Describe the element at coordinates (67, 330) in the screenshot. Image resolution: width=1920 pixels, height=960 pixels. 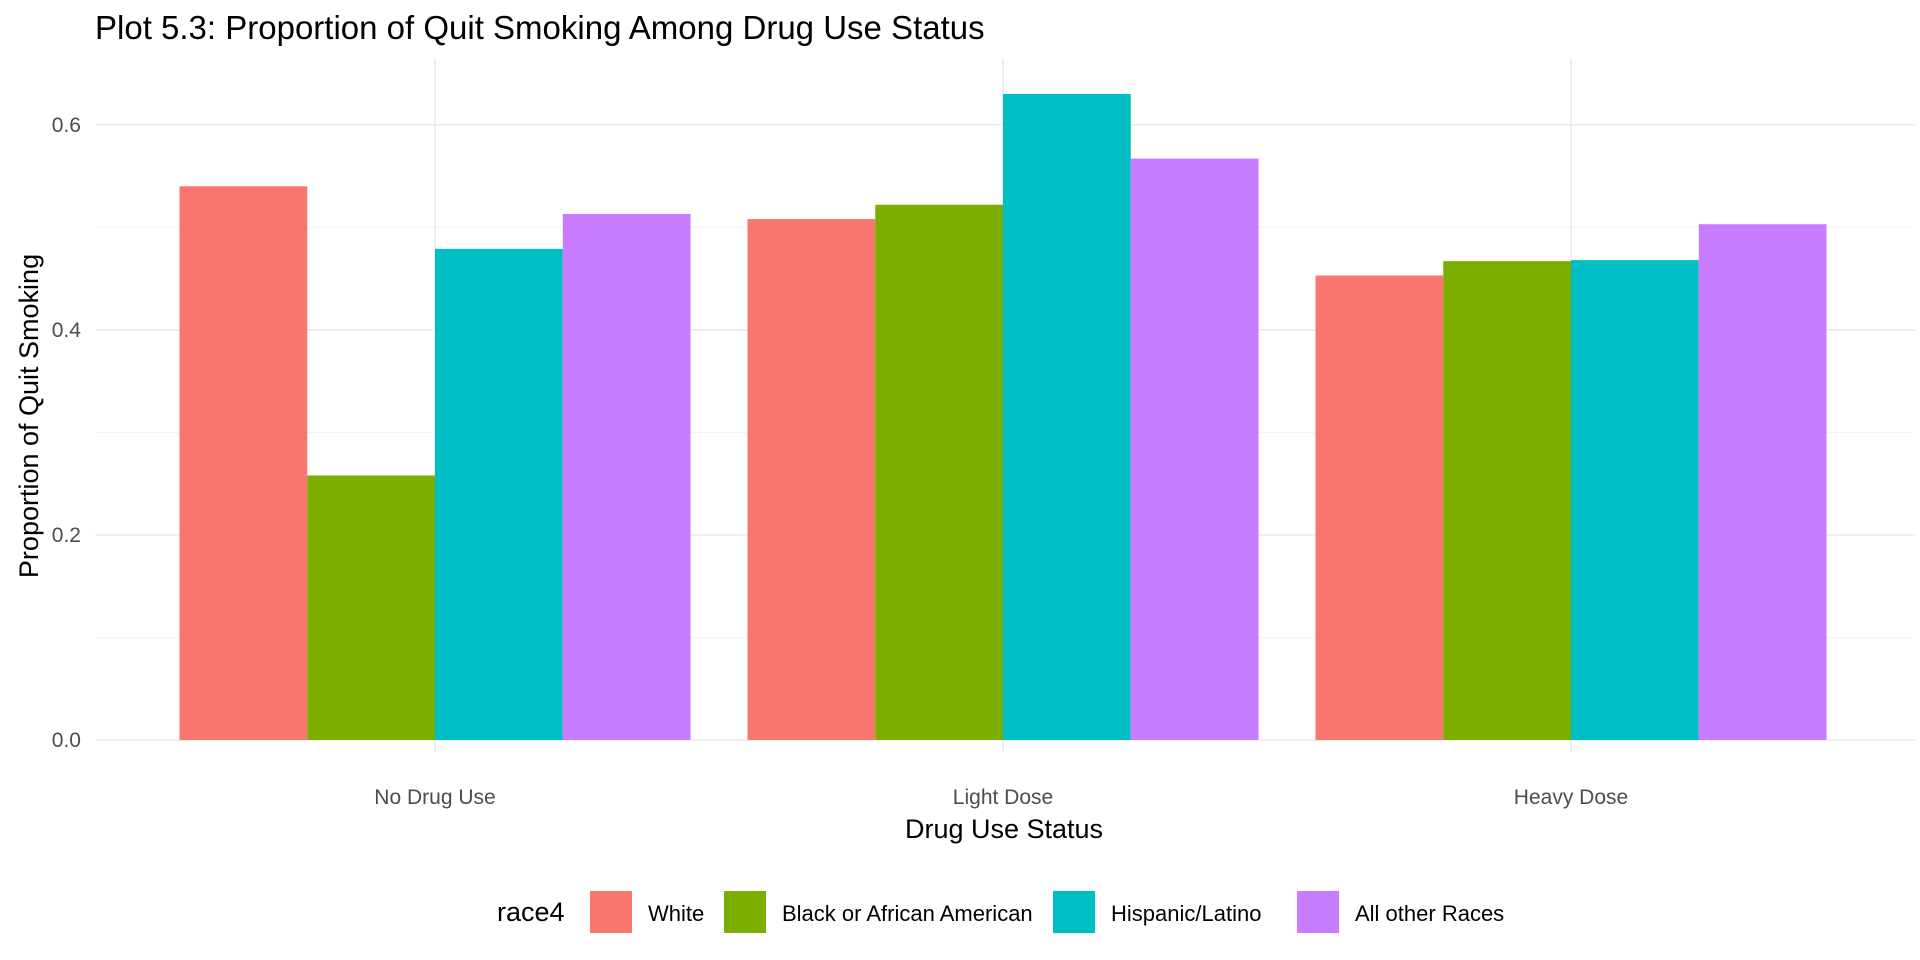
I see `y-tick-label: 0.4` at that location.